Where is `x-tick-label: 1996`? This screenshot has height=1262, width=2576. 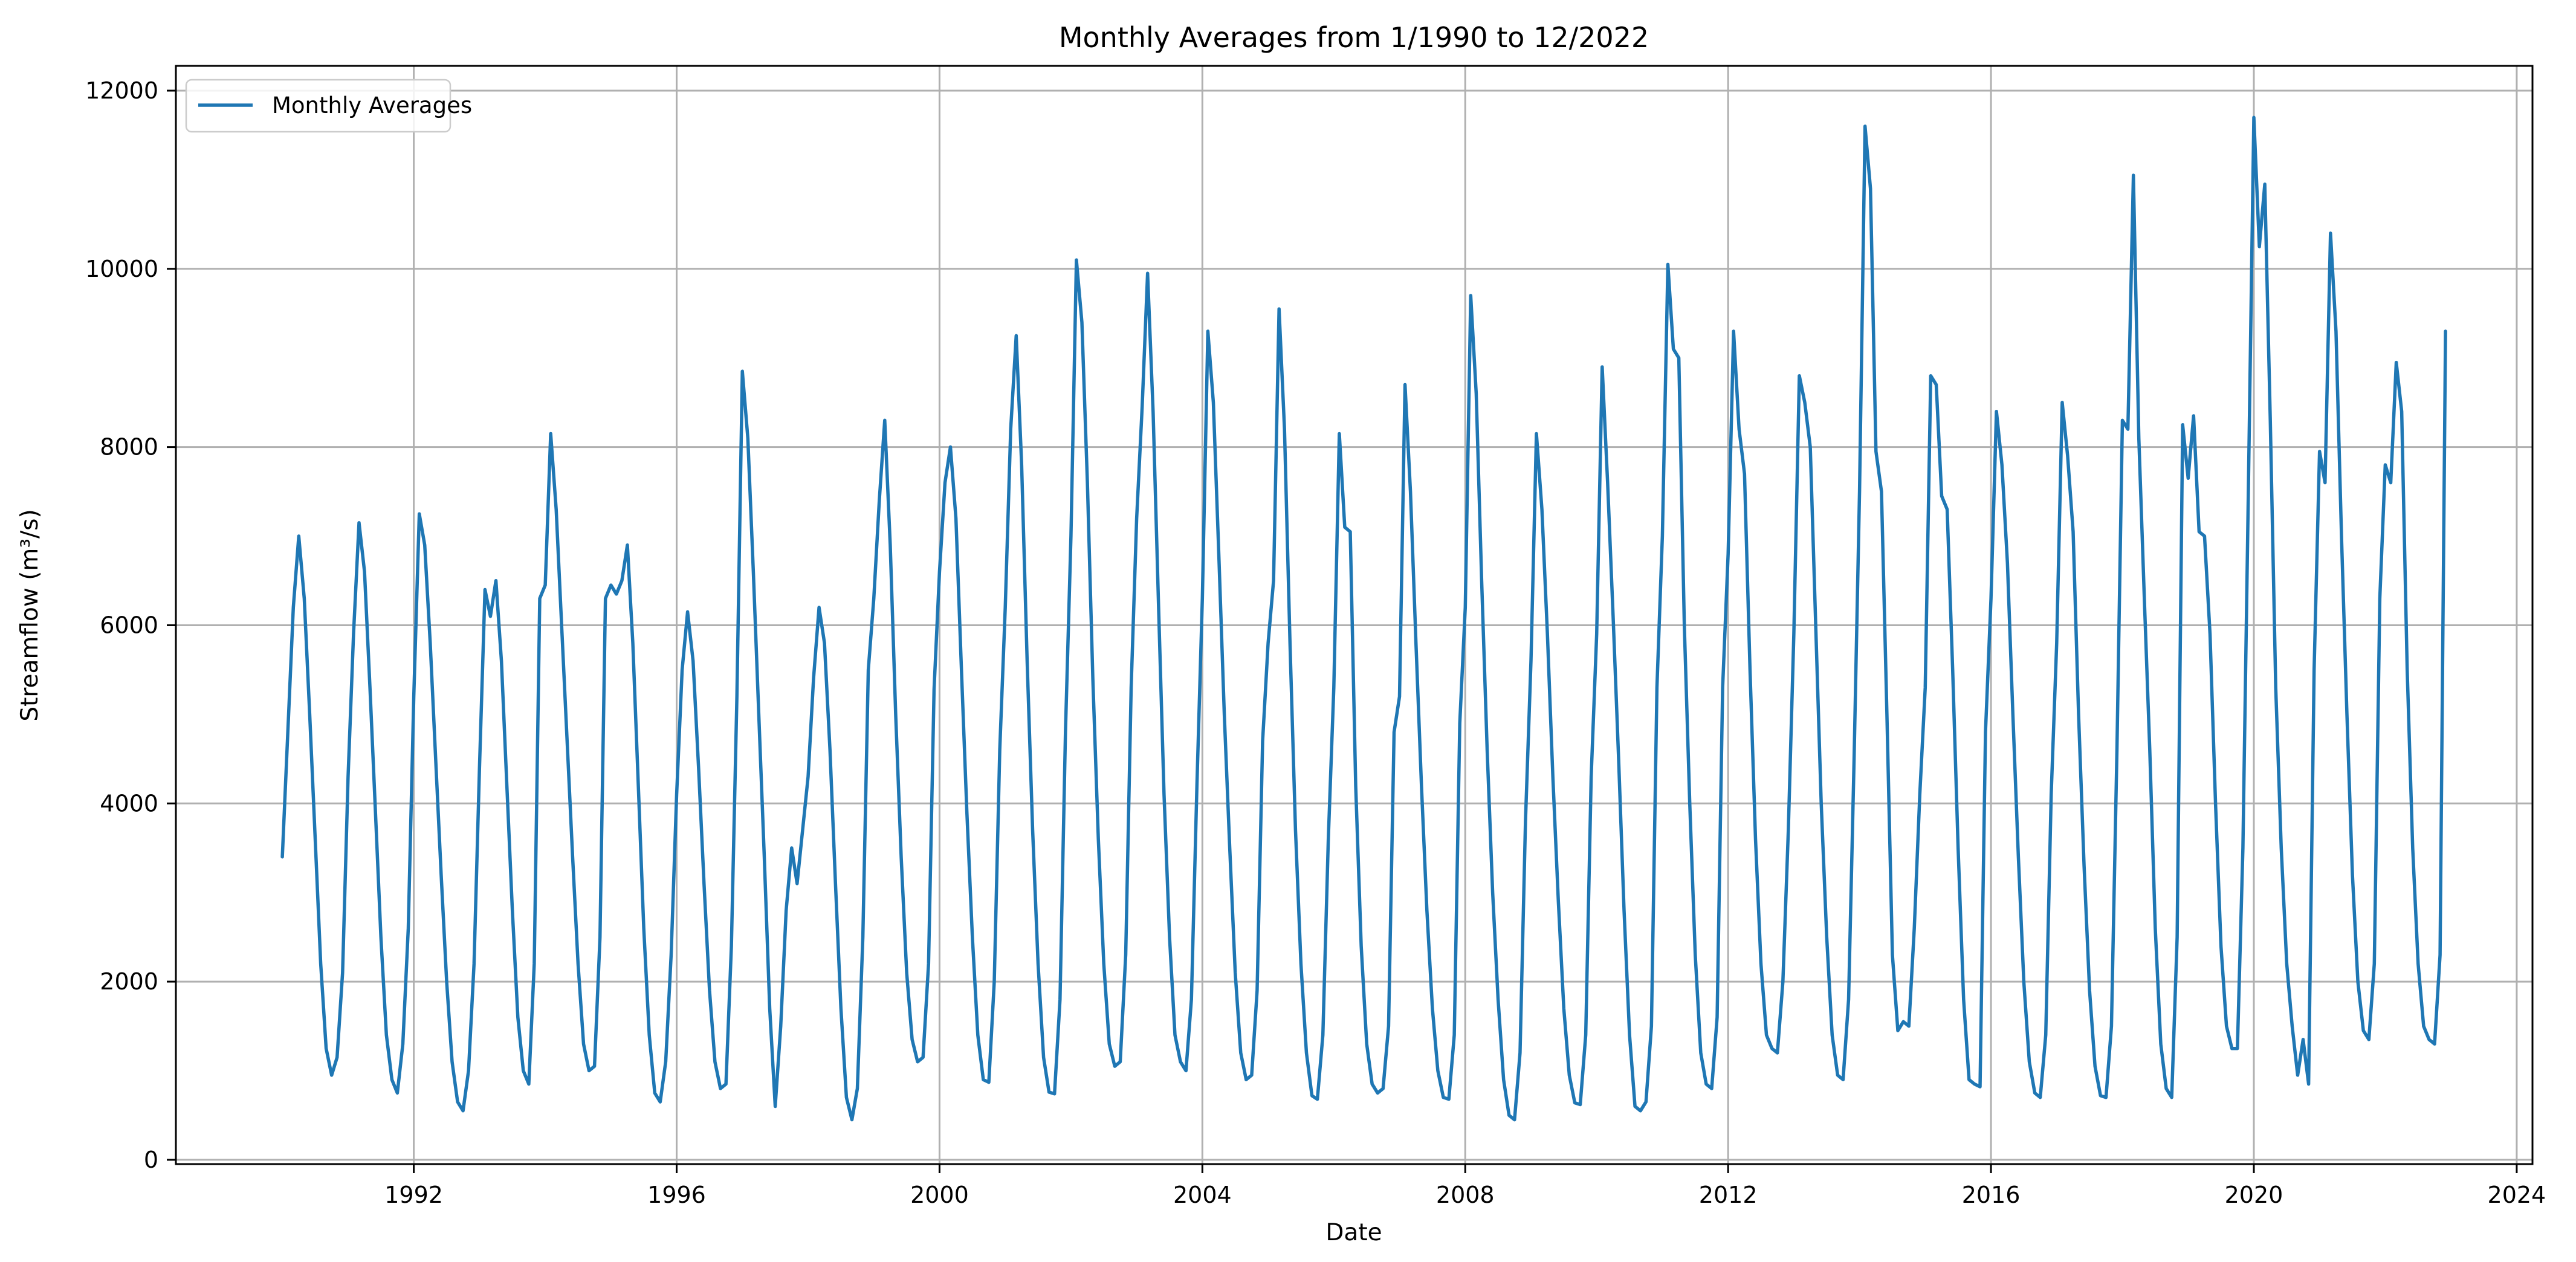
x-tick-label: 1996 is located at coordinates (676, 1195).